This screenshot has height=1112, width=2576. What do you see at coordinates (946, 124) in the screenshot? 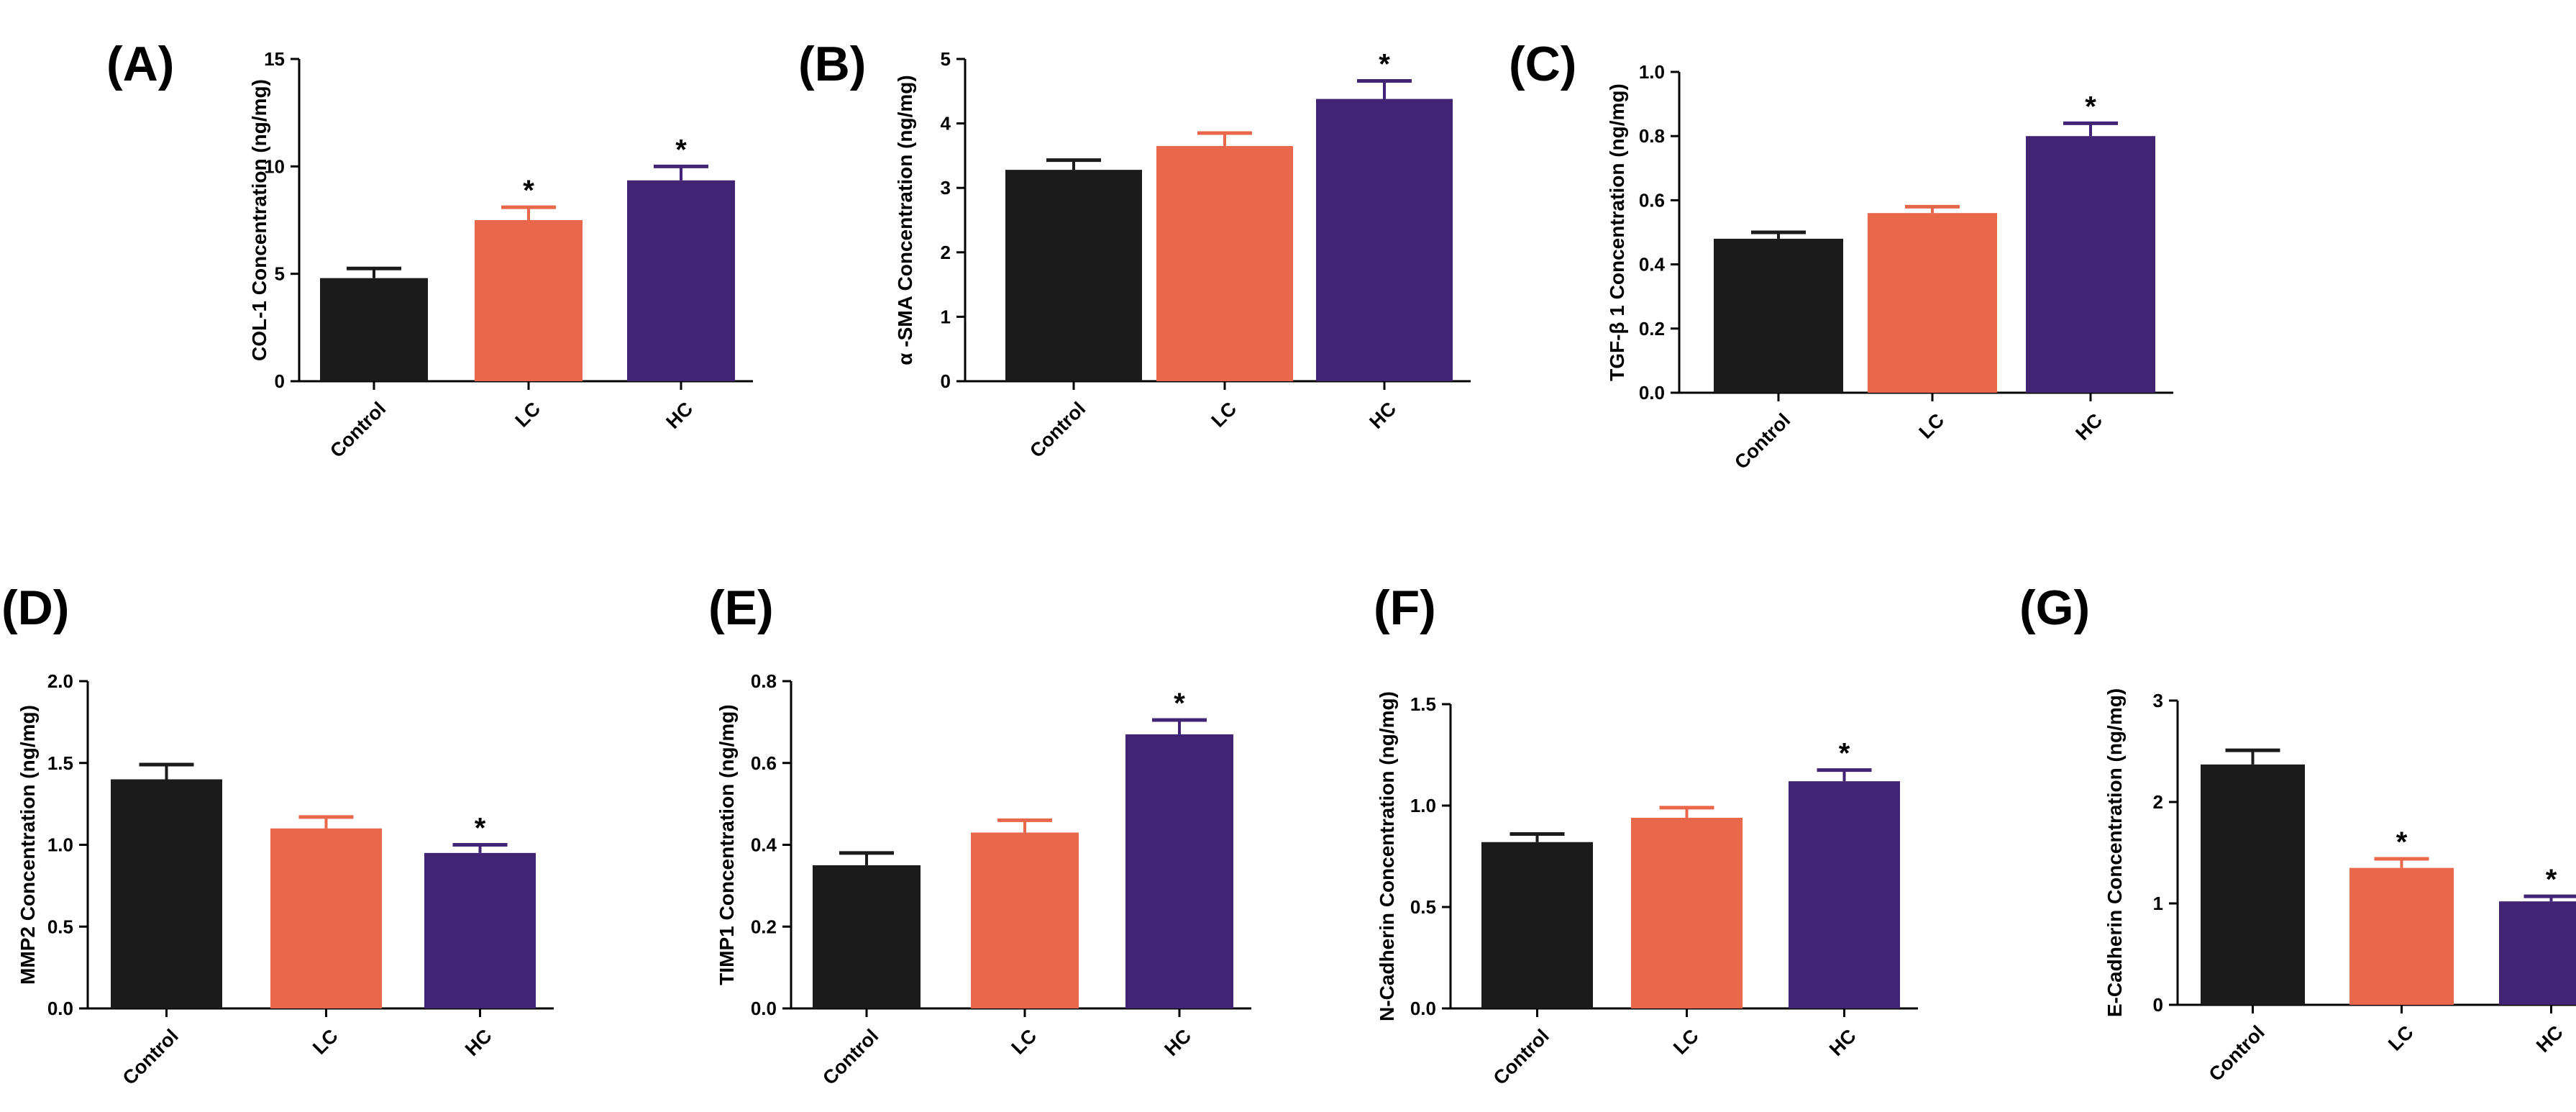
I see `y-tick-label: 4` at bounding box center [946, 124].